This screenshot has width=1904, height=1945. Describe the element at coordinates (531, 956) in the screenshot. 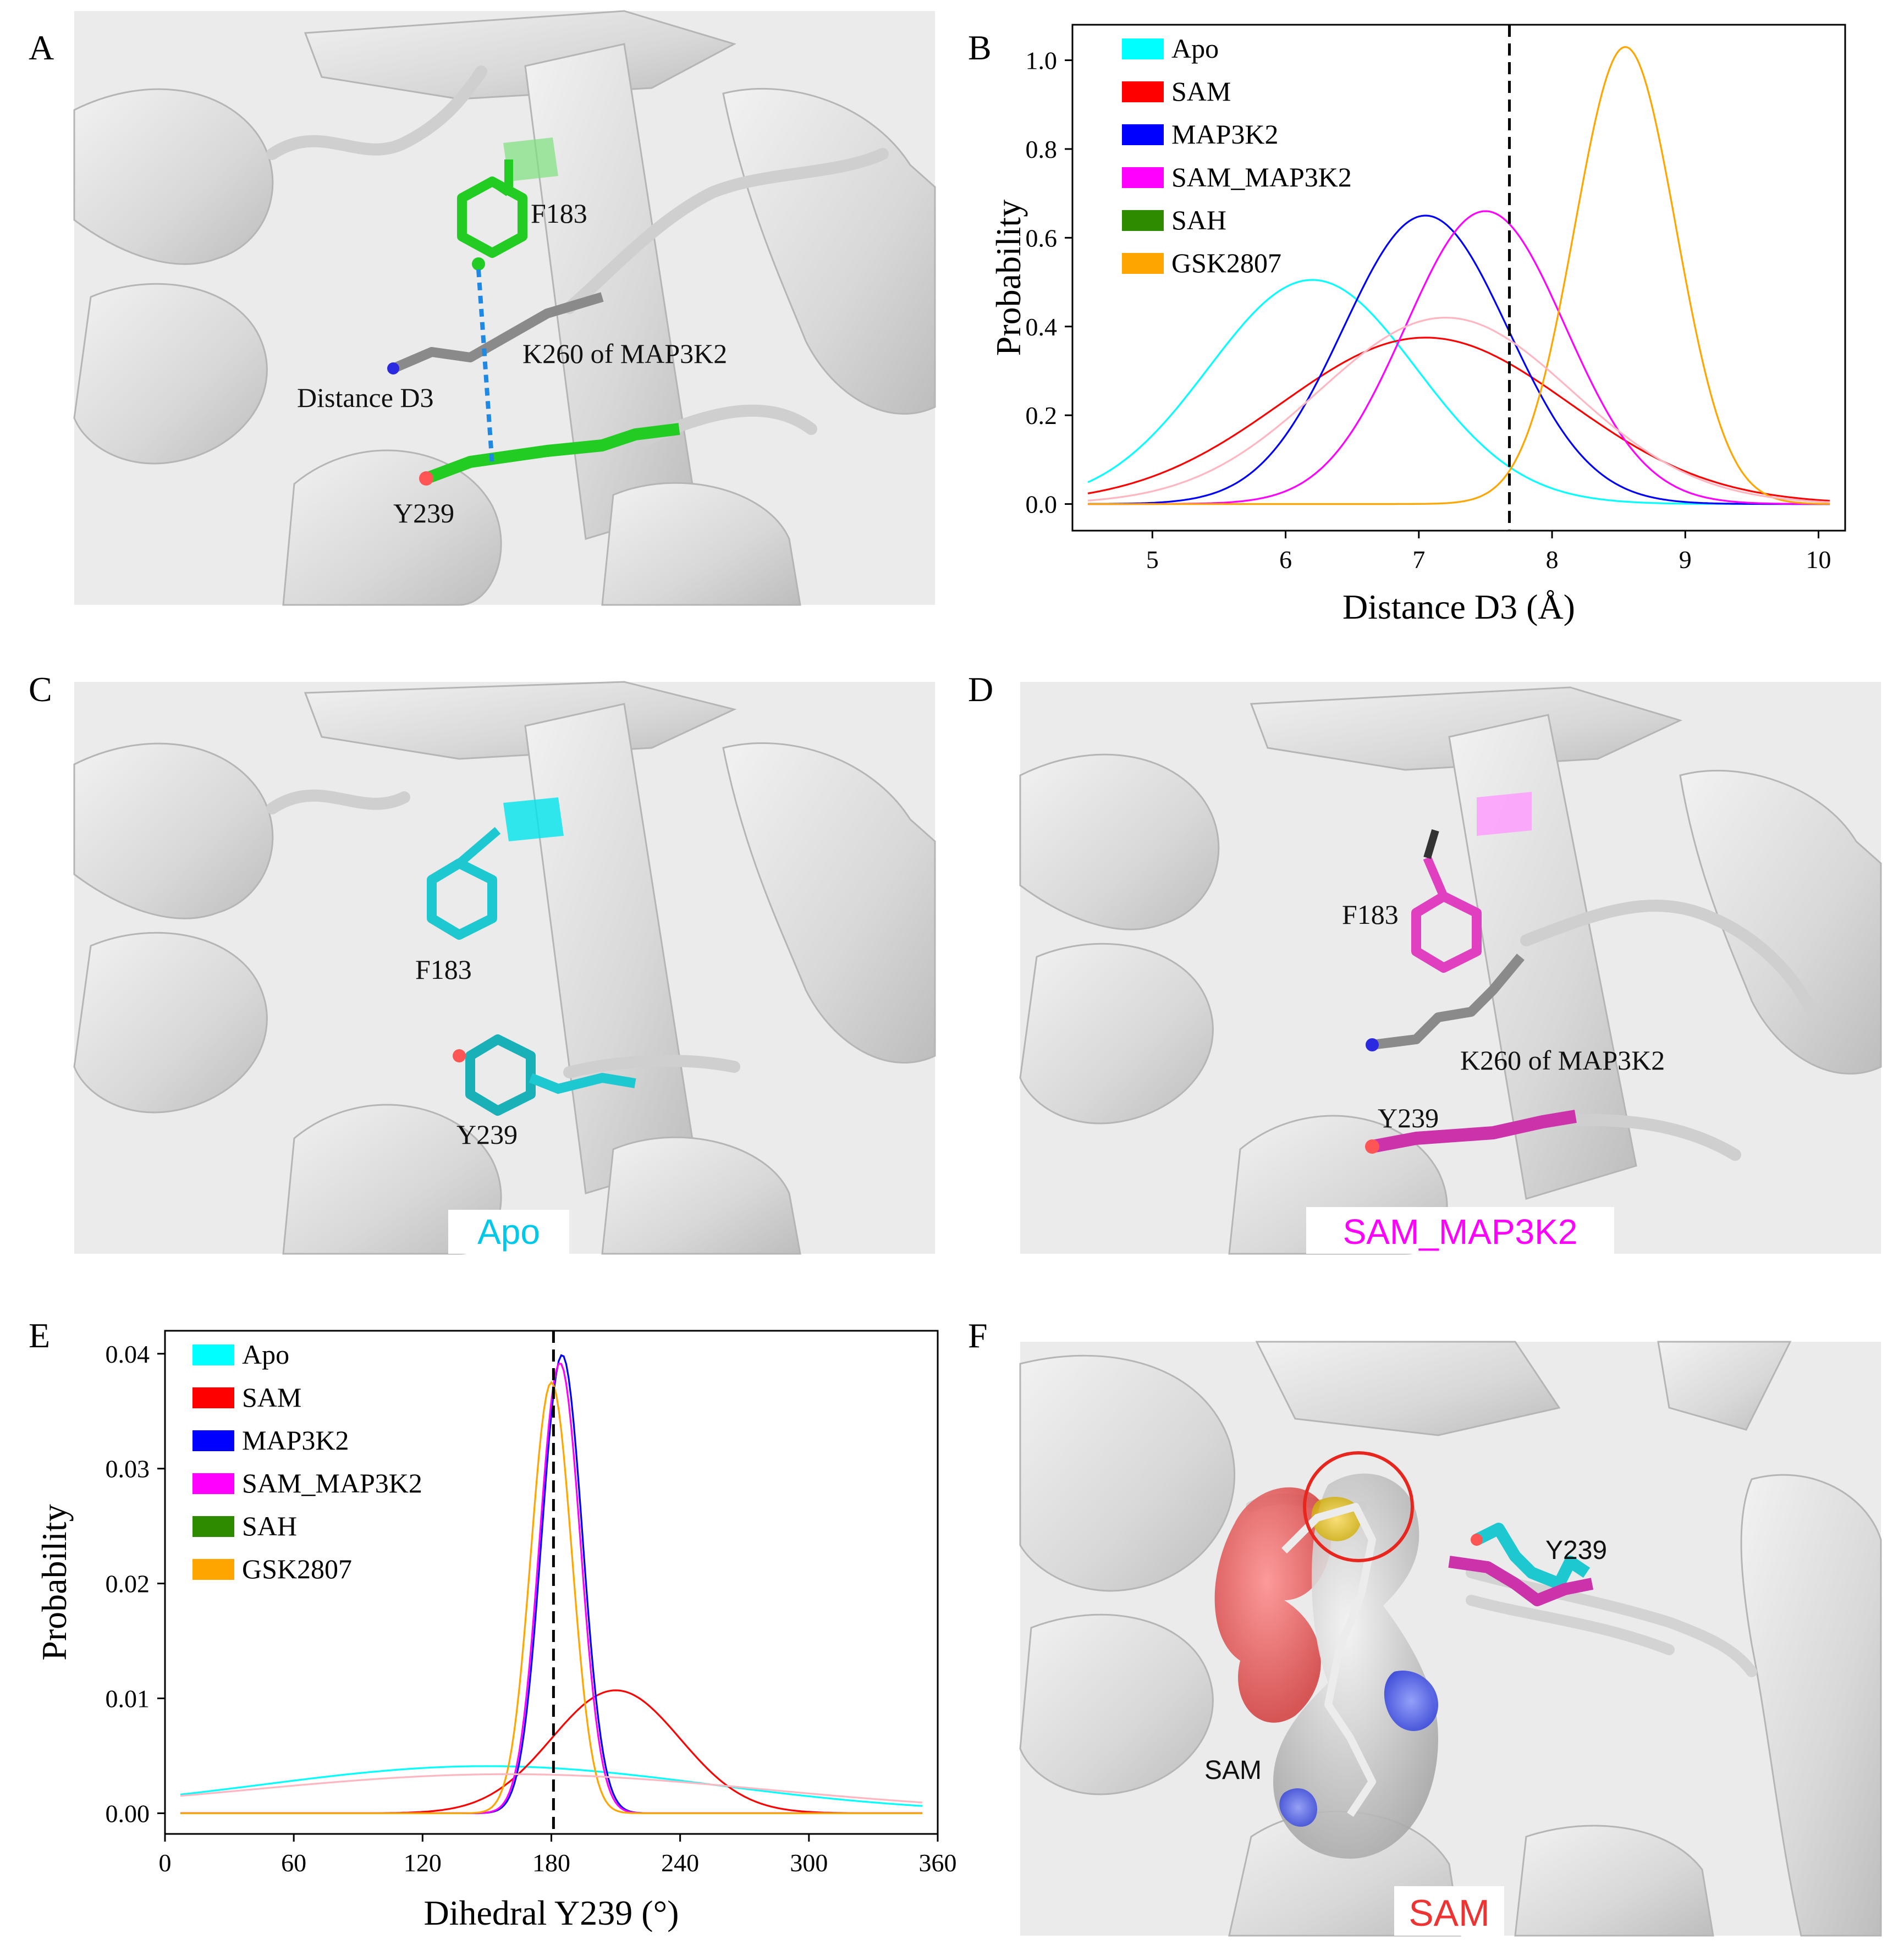

I see `panel-c-residues` at that location.